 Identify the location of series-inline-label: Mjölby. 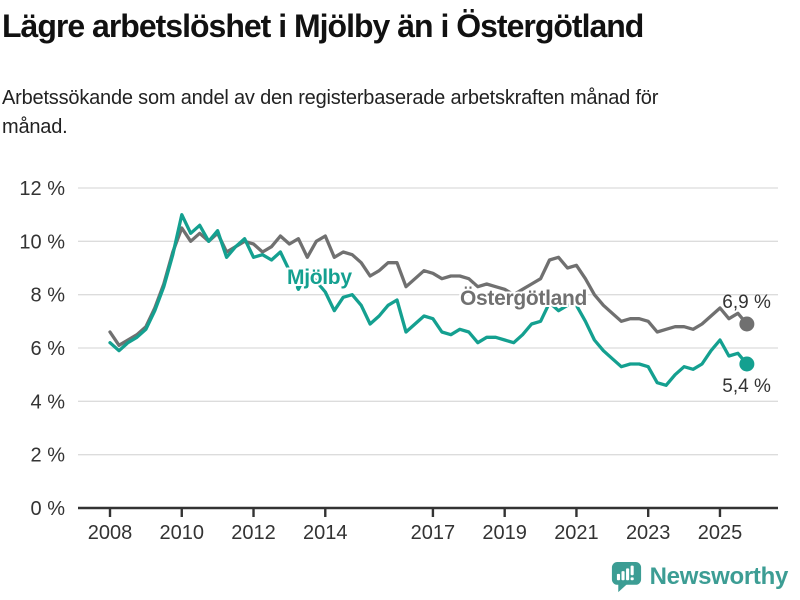
(319, 277).